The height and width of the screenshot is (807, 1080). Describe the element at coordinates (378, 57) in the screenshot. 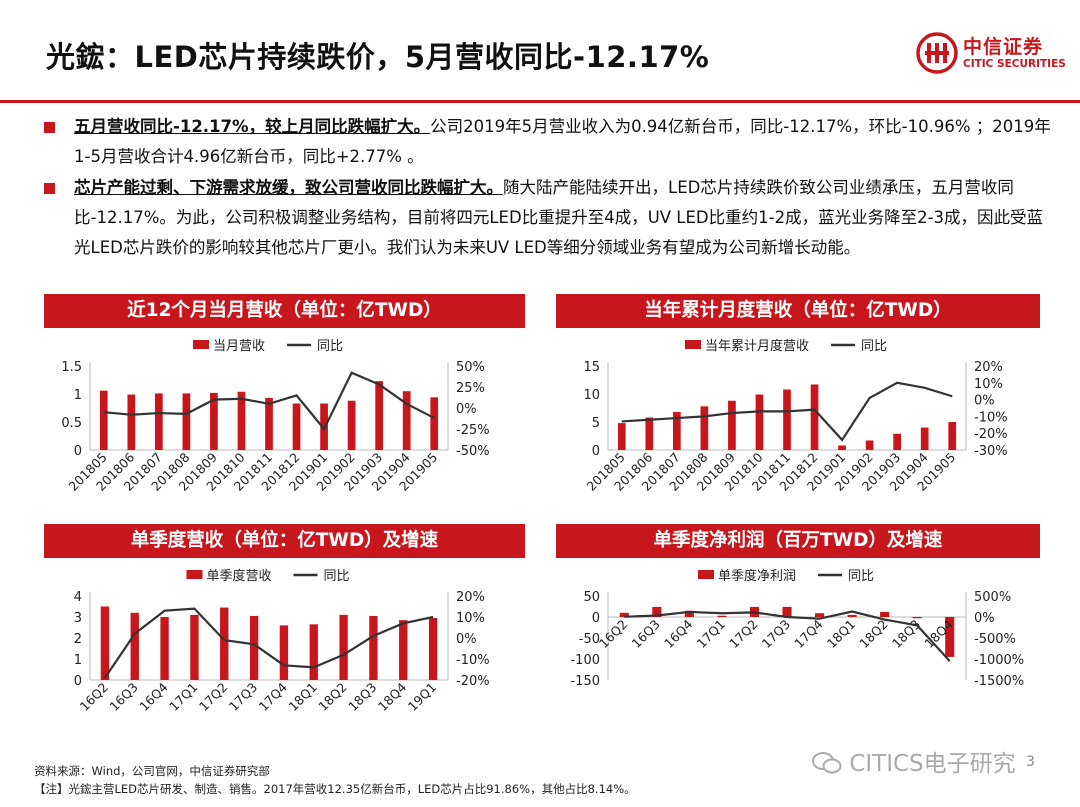

I see `page-title: 光鋐：LED芯片持续跌价，5月营收同比-12.17%` at that location.